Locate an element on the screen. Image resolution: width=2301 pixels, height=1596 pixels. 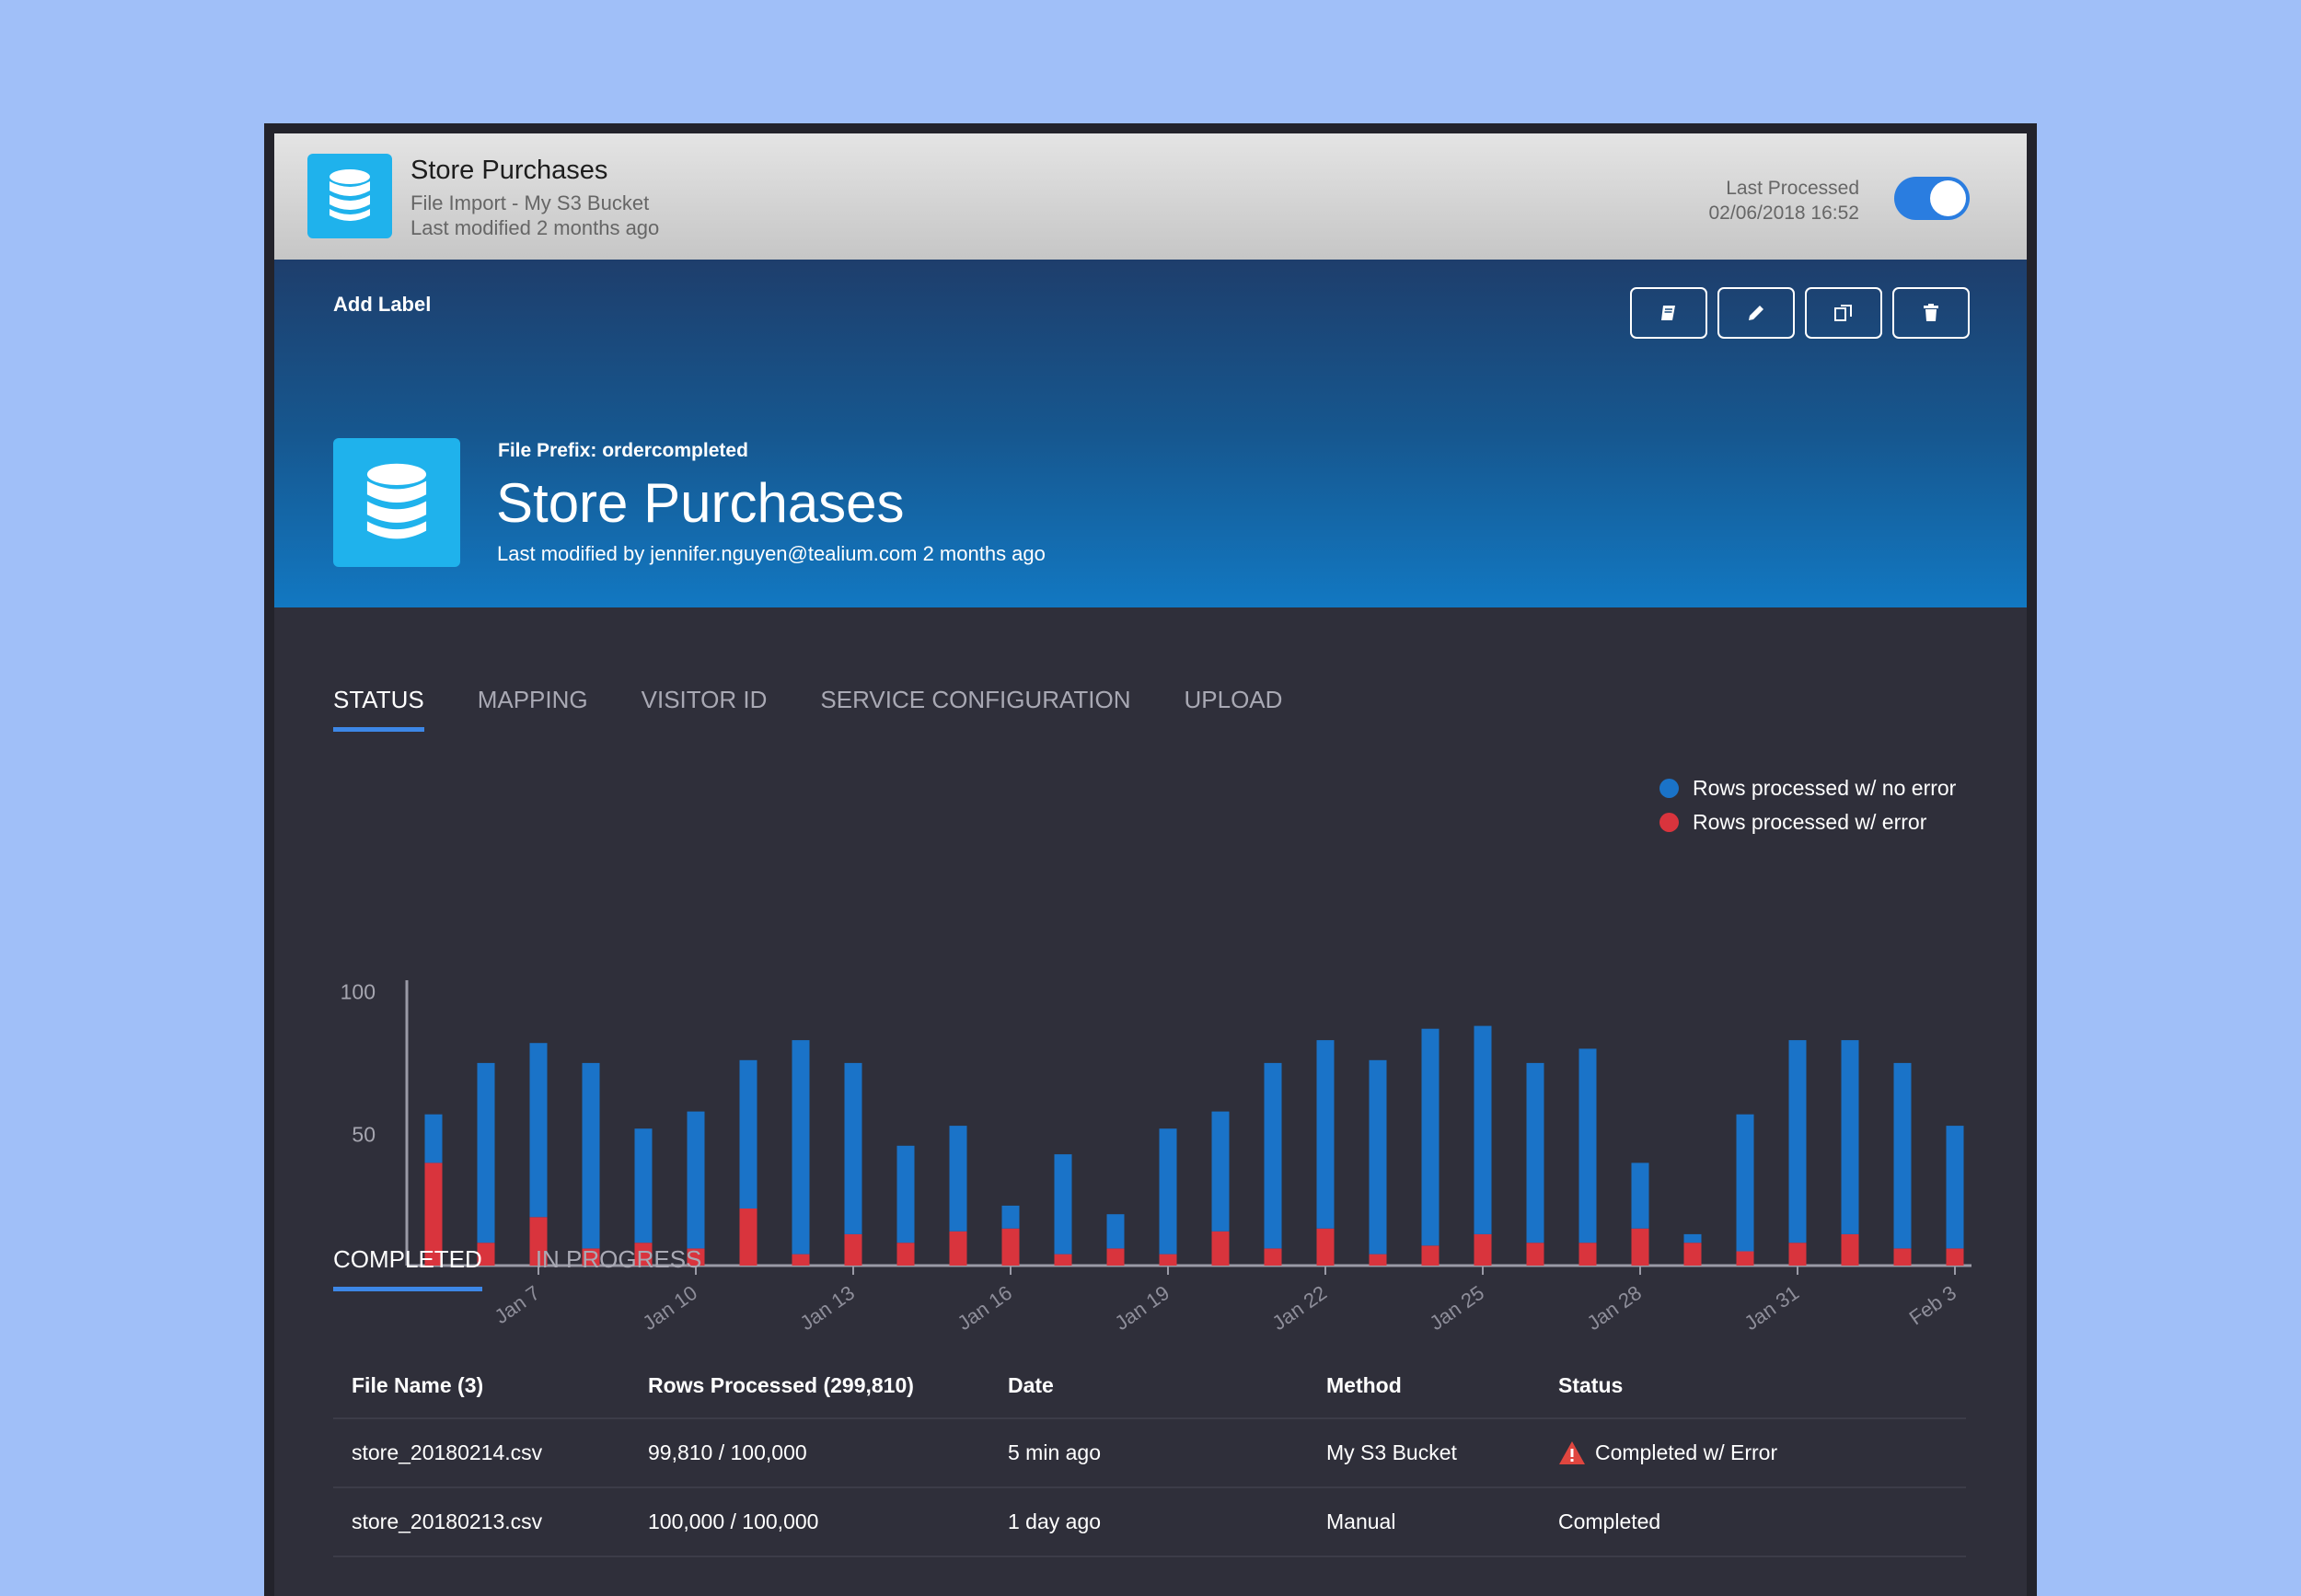
tab-status: STATUS is located at coordinates (378, 709).